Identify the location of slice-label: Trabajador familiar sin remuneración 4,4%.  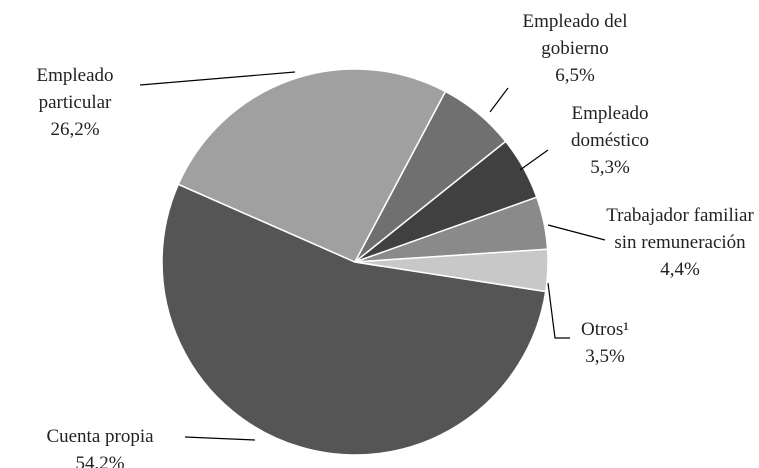
(680, 242).